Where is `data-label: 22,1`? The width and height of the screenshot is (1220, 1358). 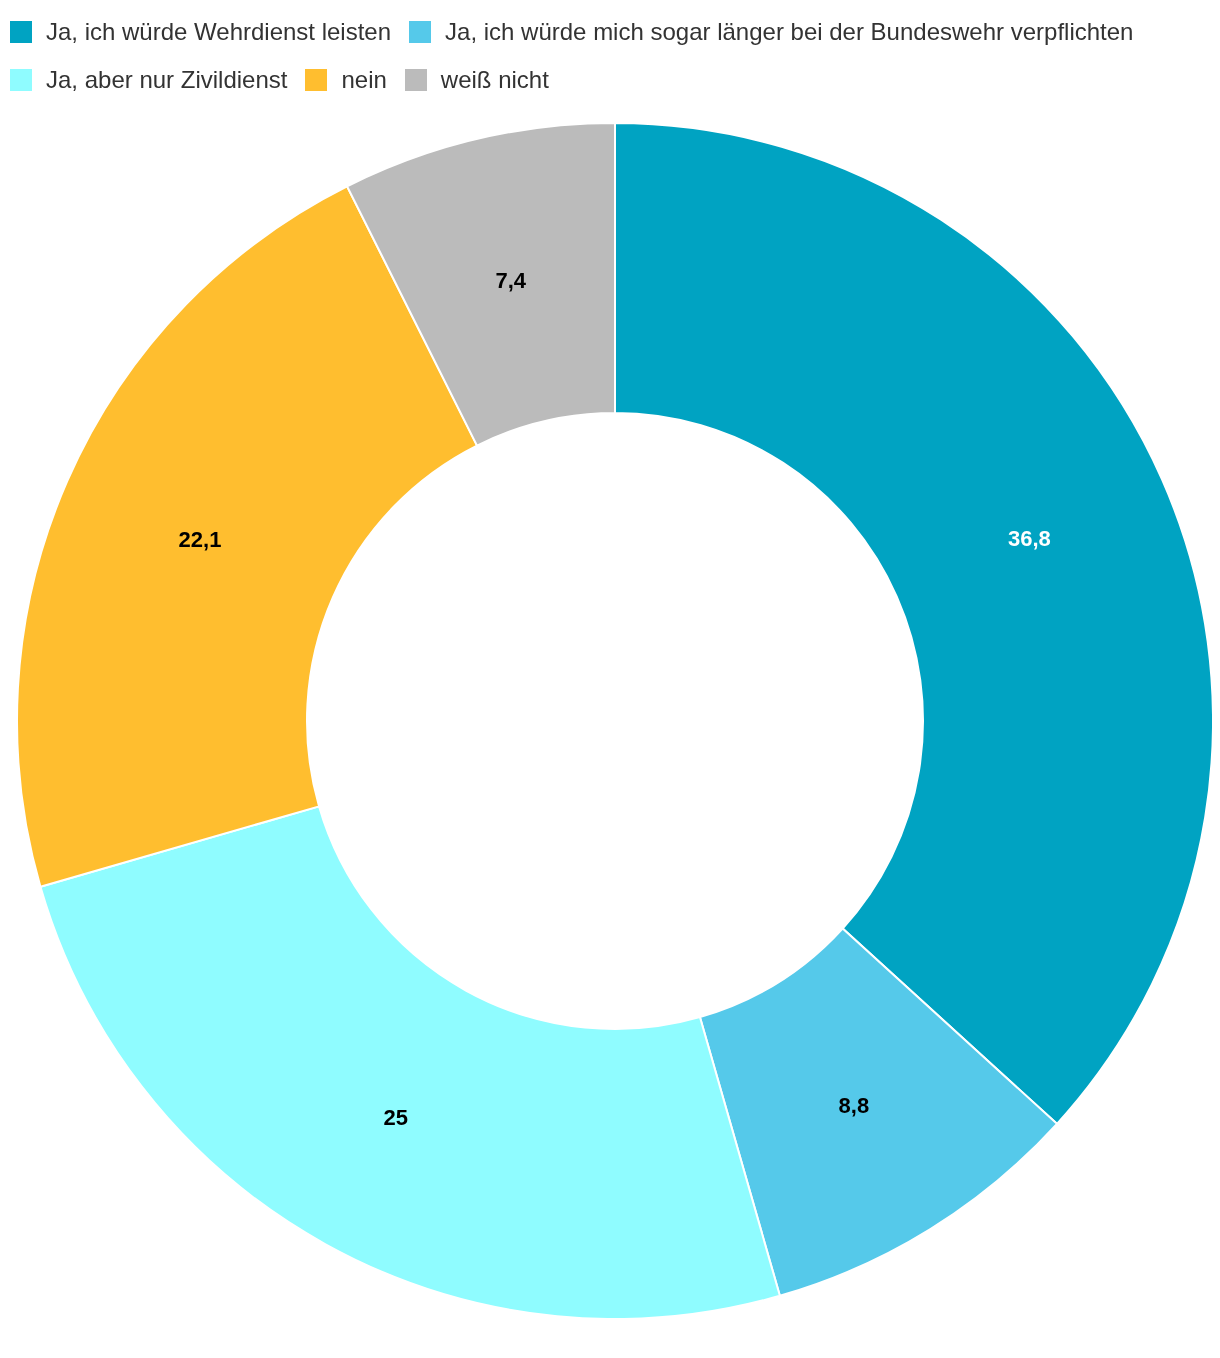
data-label: 22,1 is located at coordinates (200, 539).